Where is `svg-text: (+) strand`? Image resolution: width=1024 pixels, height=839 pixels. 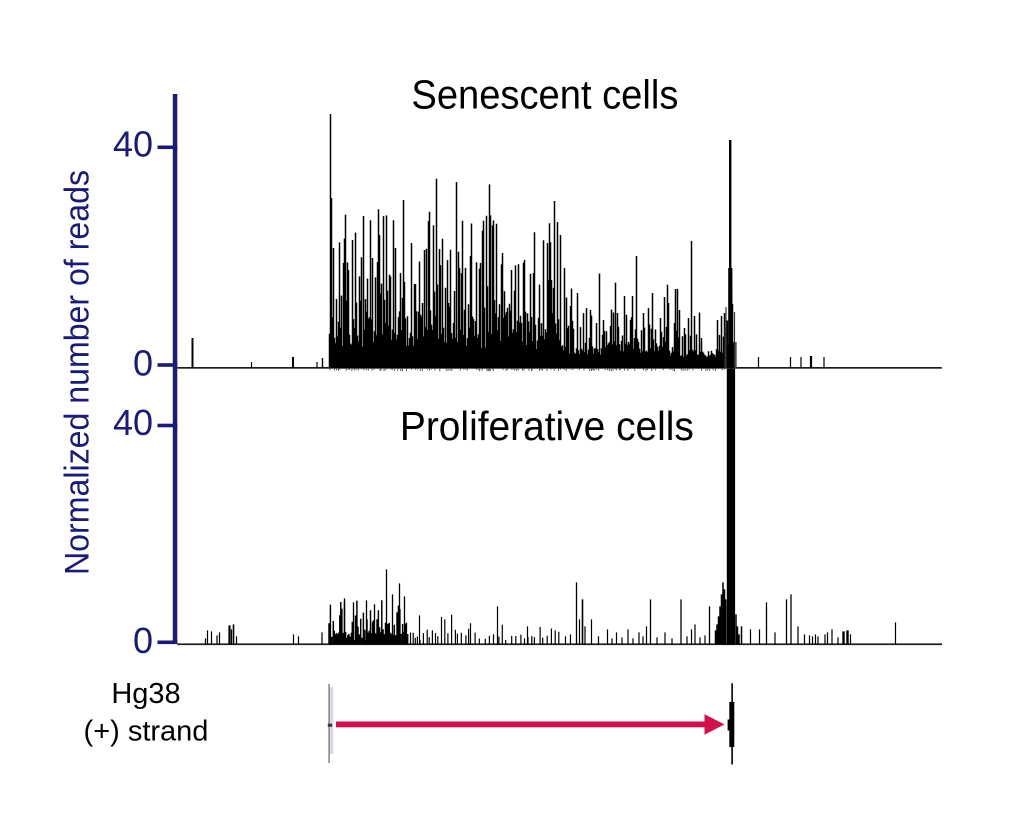 svg-text: (+) strand is located at coordinates (146, 731).